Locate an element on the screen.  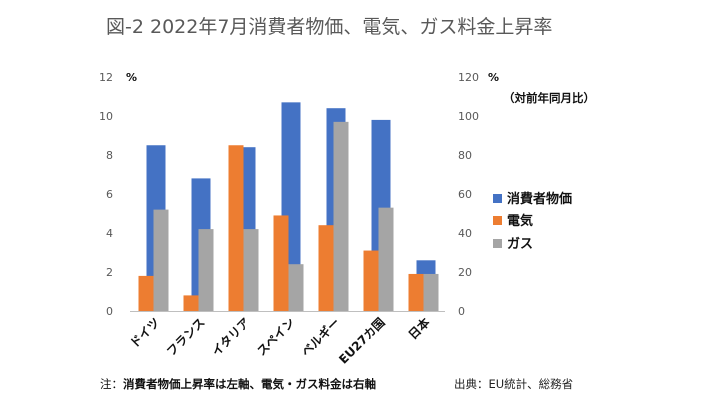
category-label: 日本 is located at coordinates (419, 329).